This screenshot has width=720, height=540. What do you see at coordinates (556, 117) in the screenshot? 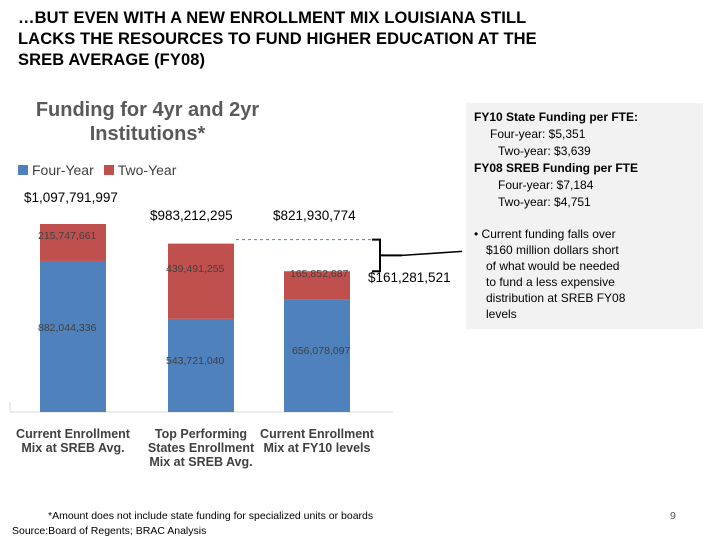
I see `info-box-line: FY10 State Funding per FTE:` at bounding box center [556, 117].